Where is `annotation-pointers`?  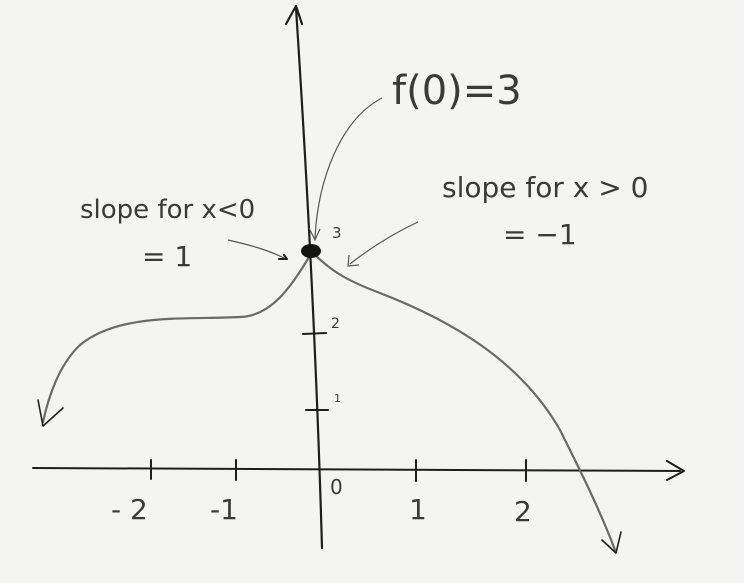
annotation-pointers is located at coordinates (323, 182).